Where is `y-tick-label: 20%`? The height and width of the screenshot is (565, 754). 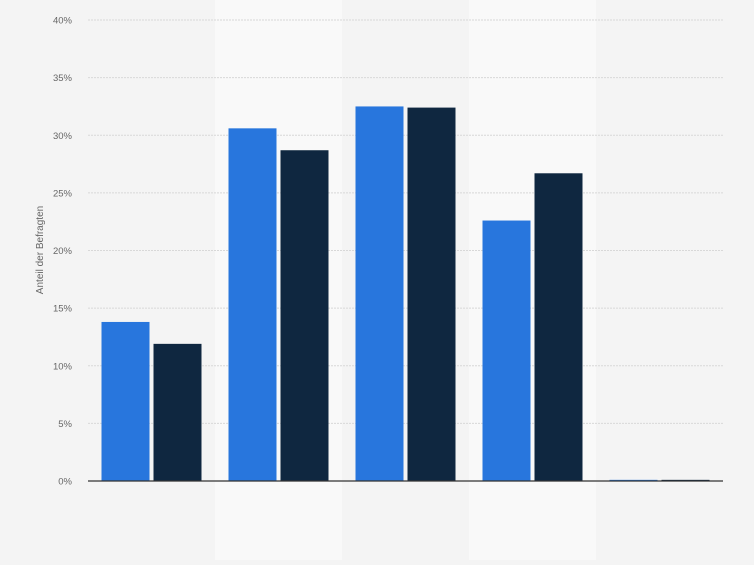 y-tick-label: 20% is located at coordinates (63, 251).